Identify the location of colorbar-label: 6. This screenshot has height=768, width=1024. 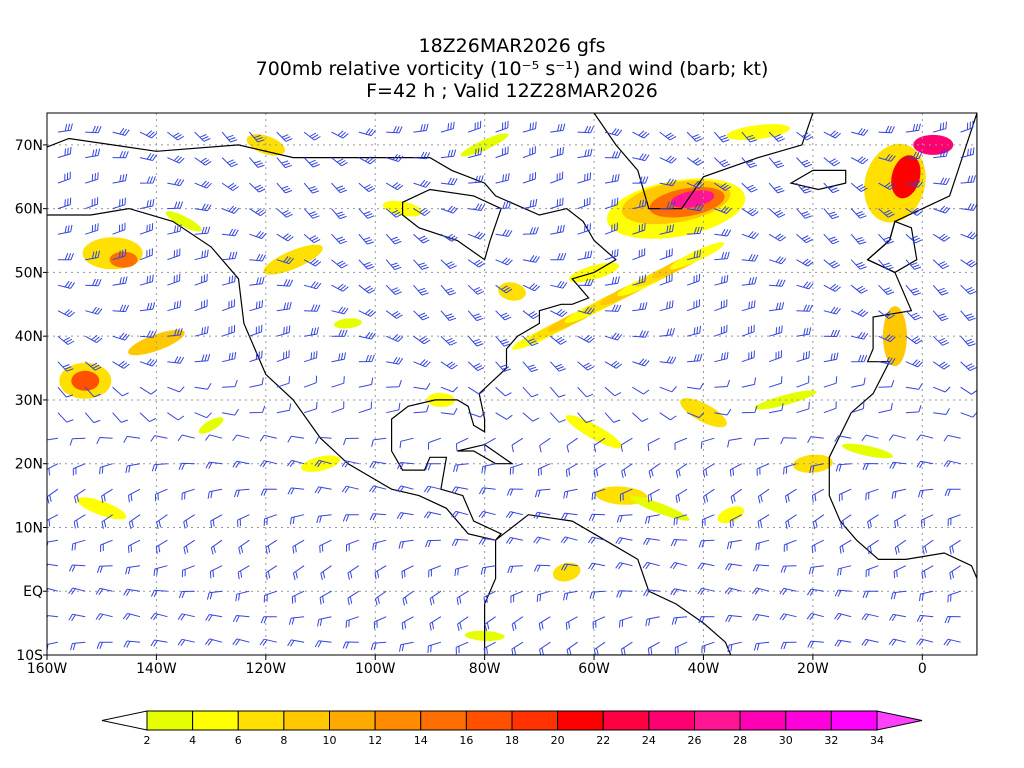
(238, 740).